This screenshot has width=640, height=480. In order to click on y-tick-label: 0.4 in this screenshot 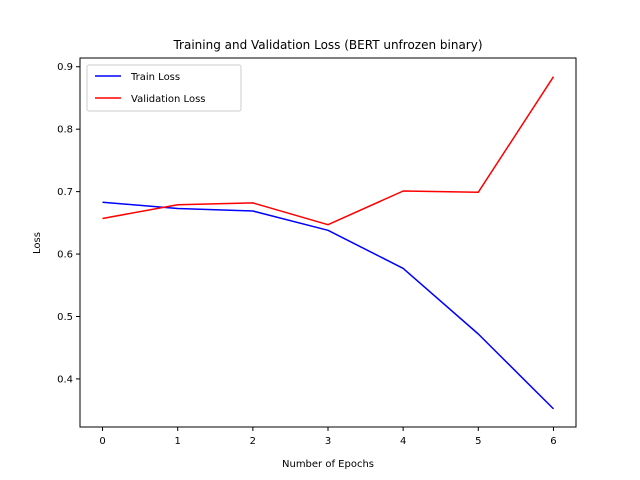, I will do `click(65, 379)`.